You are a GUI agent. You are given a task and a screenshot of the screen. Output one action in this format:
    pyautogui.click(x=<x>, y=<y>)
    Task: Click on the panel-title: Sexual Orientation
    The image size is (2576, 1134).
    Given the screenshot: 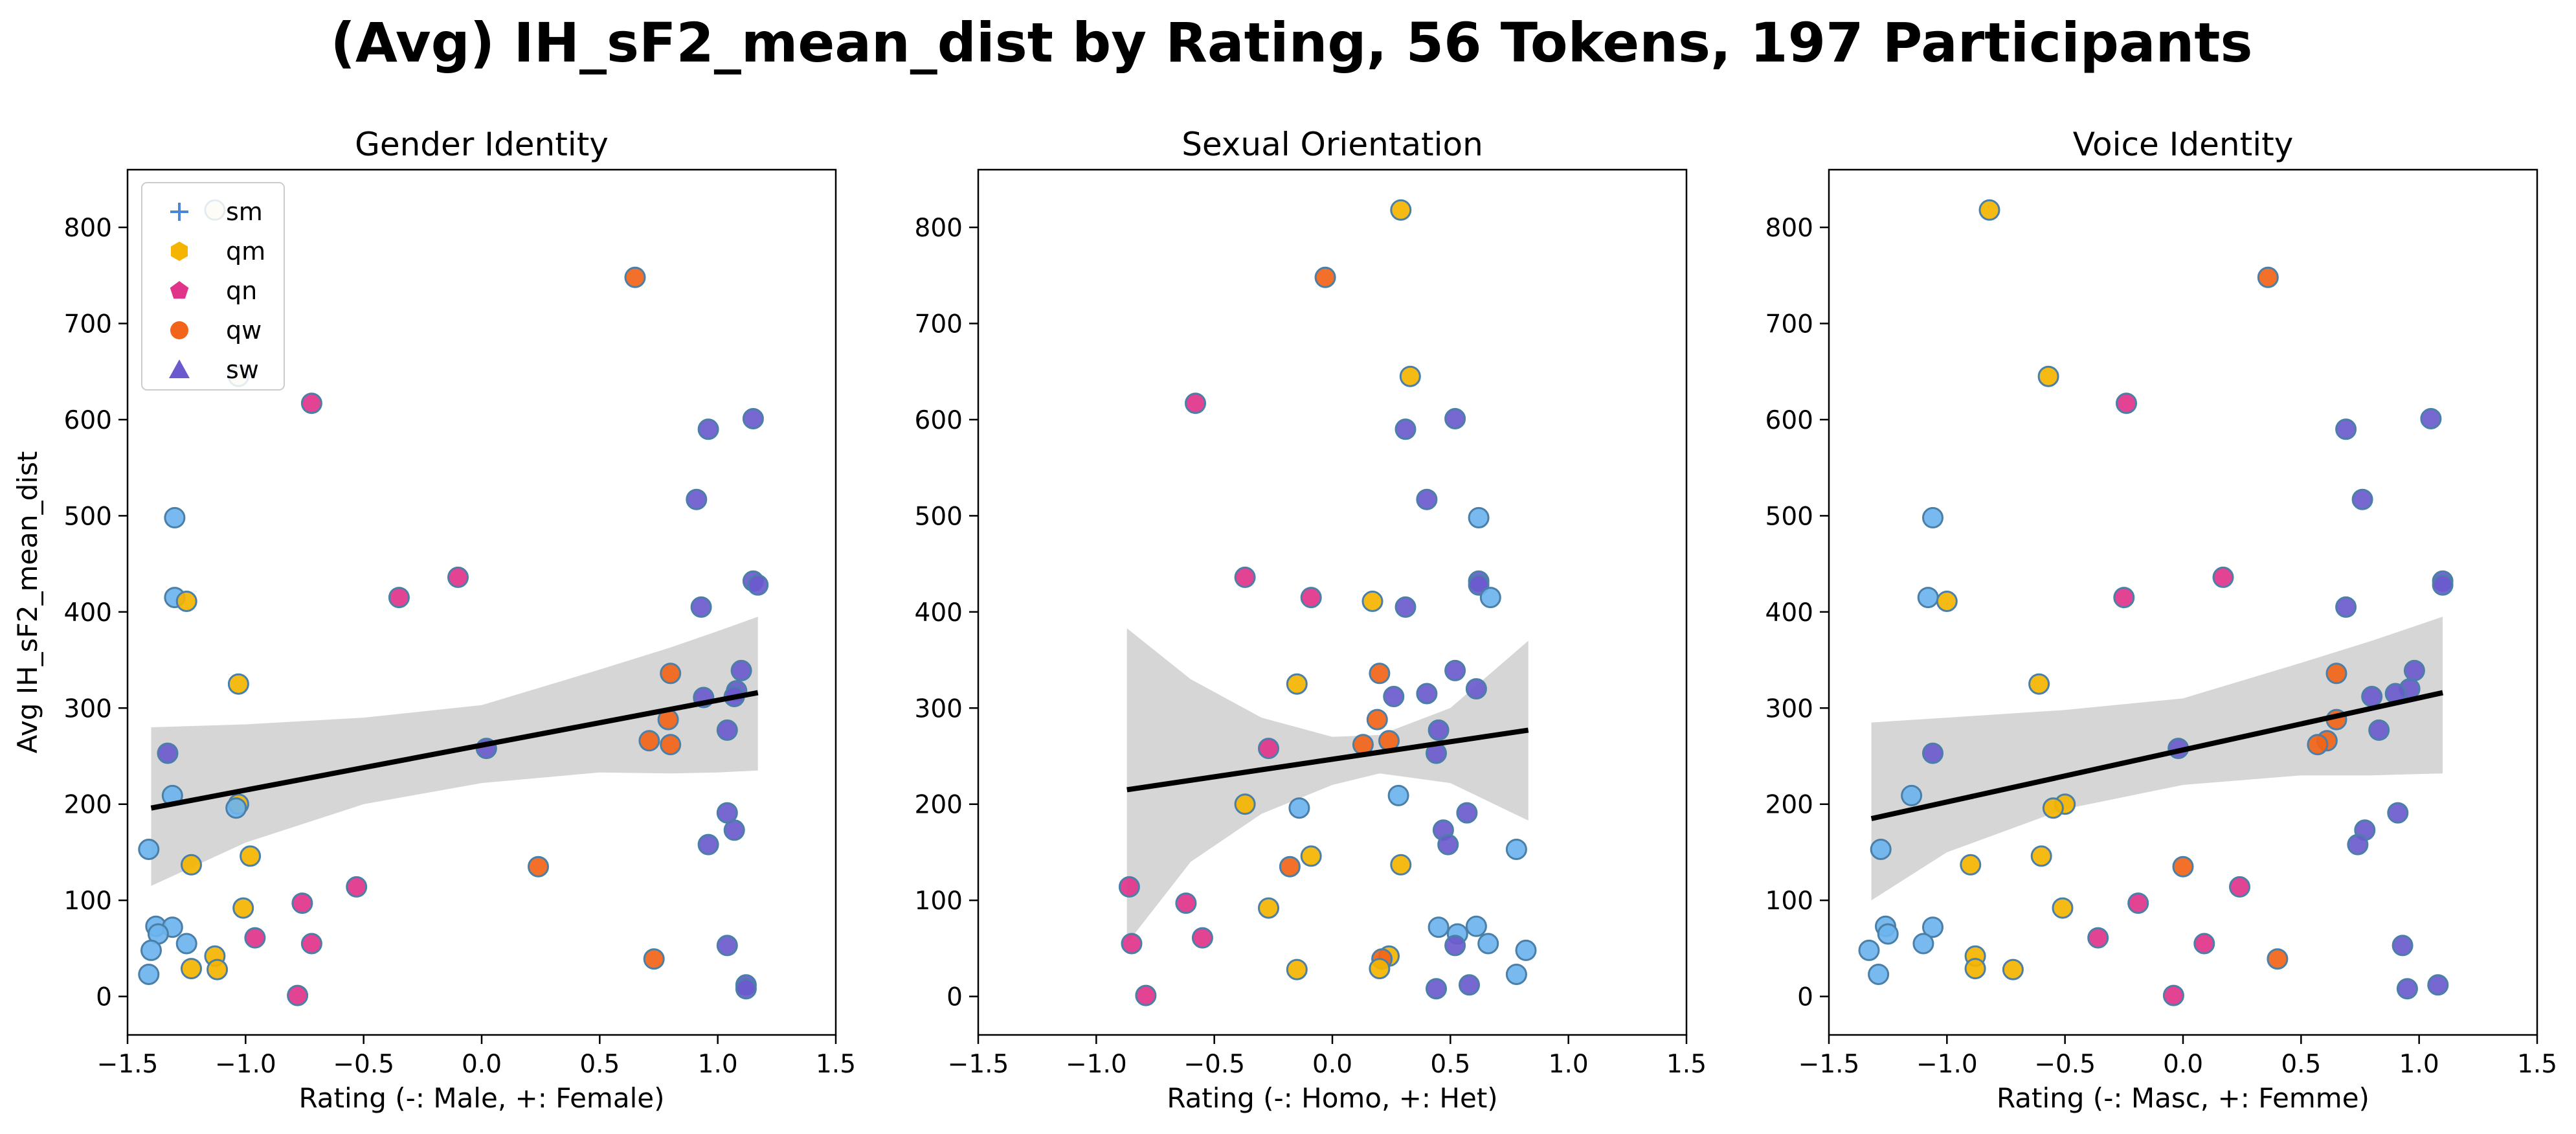 What is the action you would take?
    pyautogui.click(x=1333, y=144)
    